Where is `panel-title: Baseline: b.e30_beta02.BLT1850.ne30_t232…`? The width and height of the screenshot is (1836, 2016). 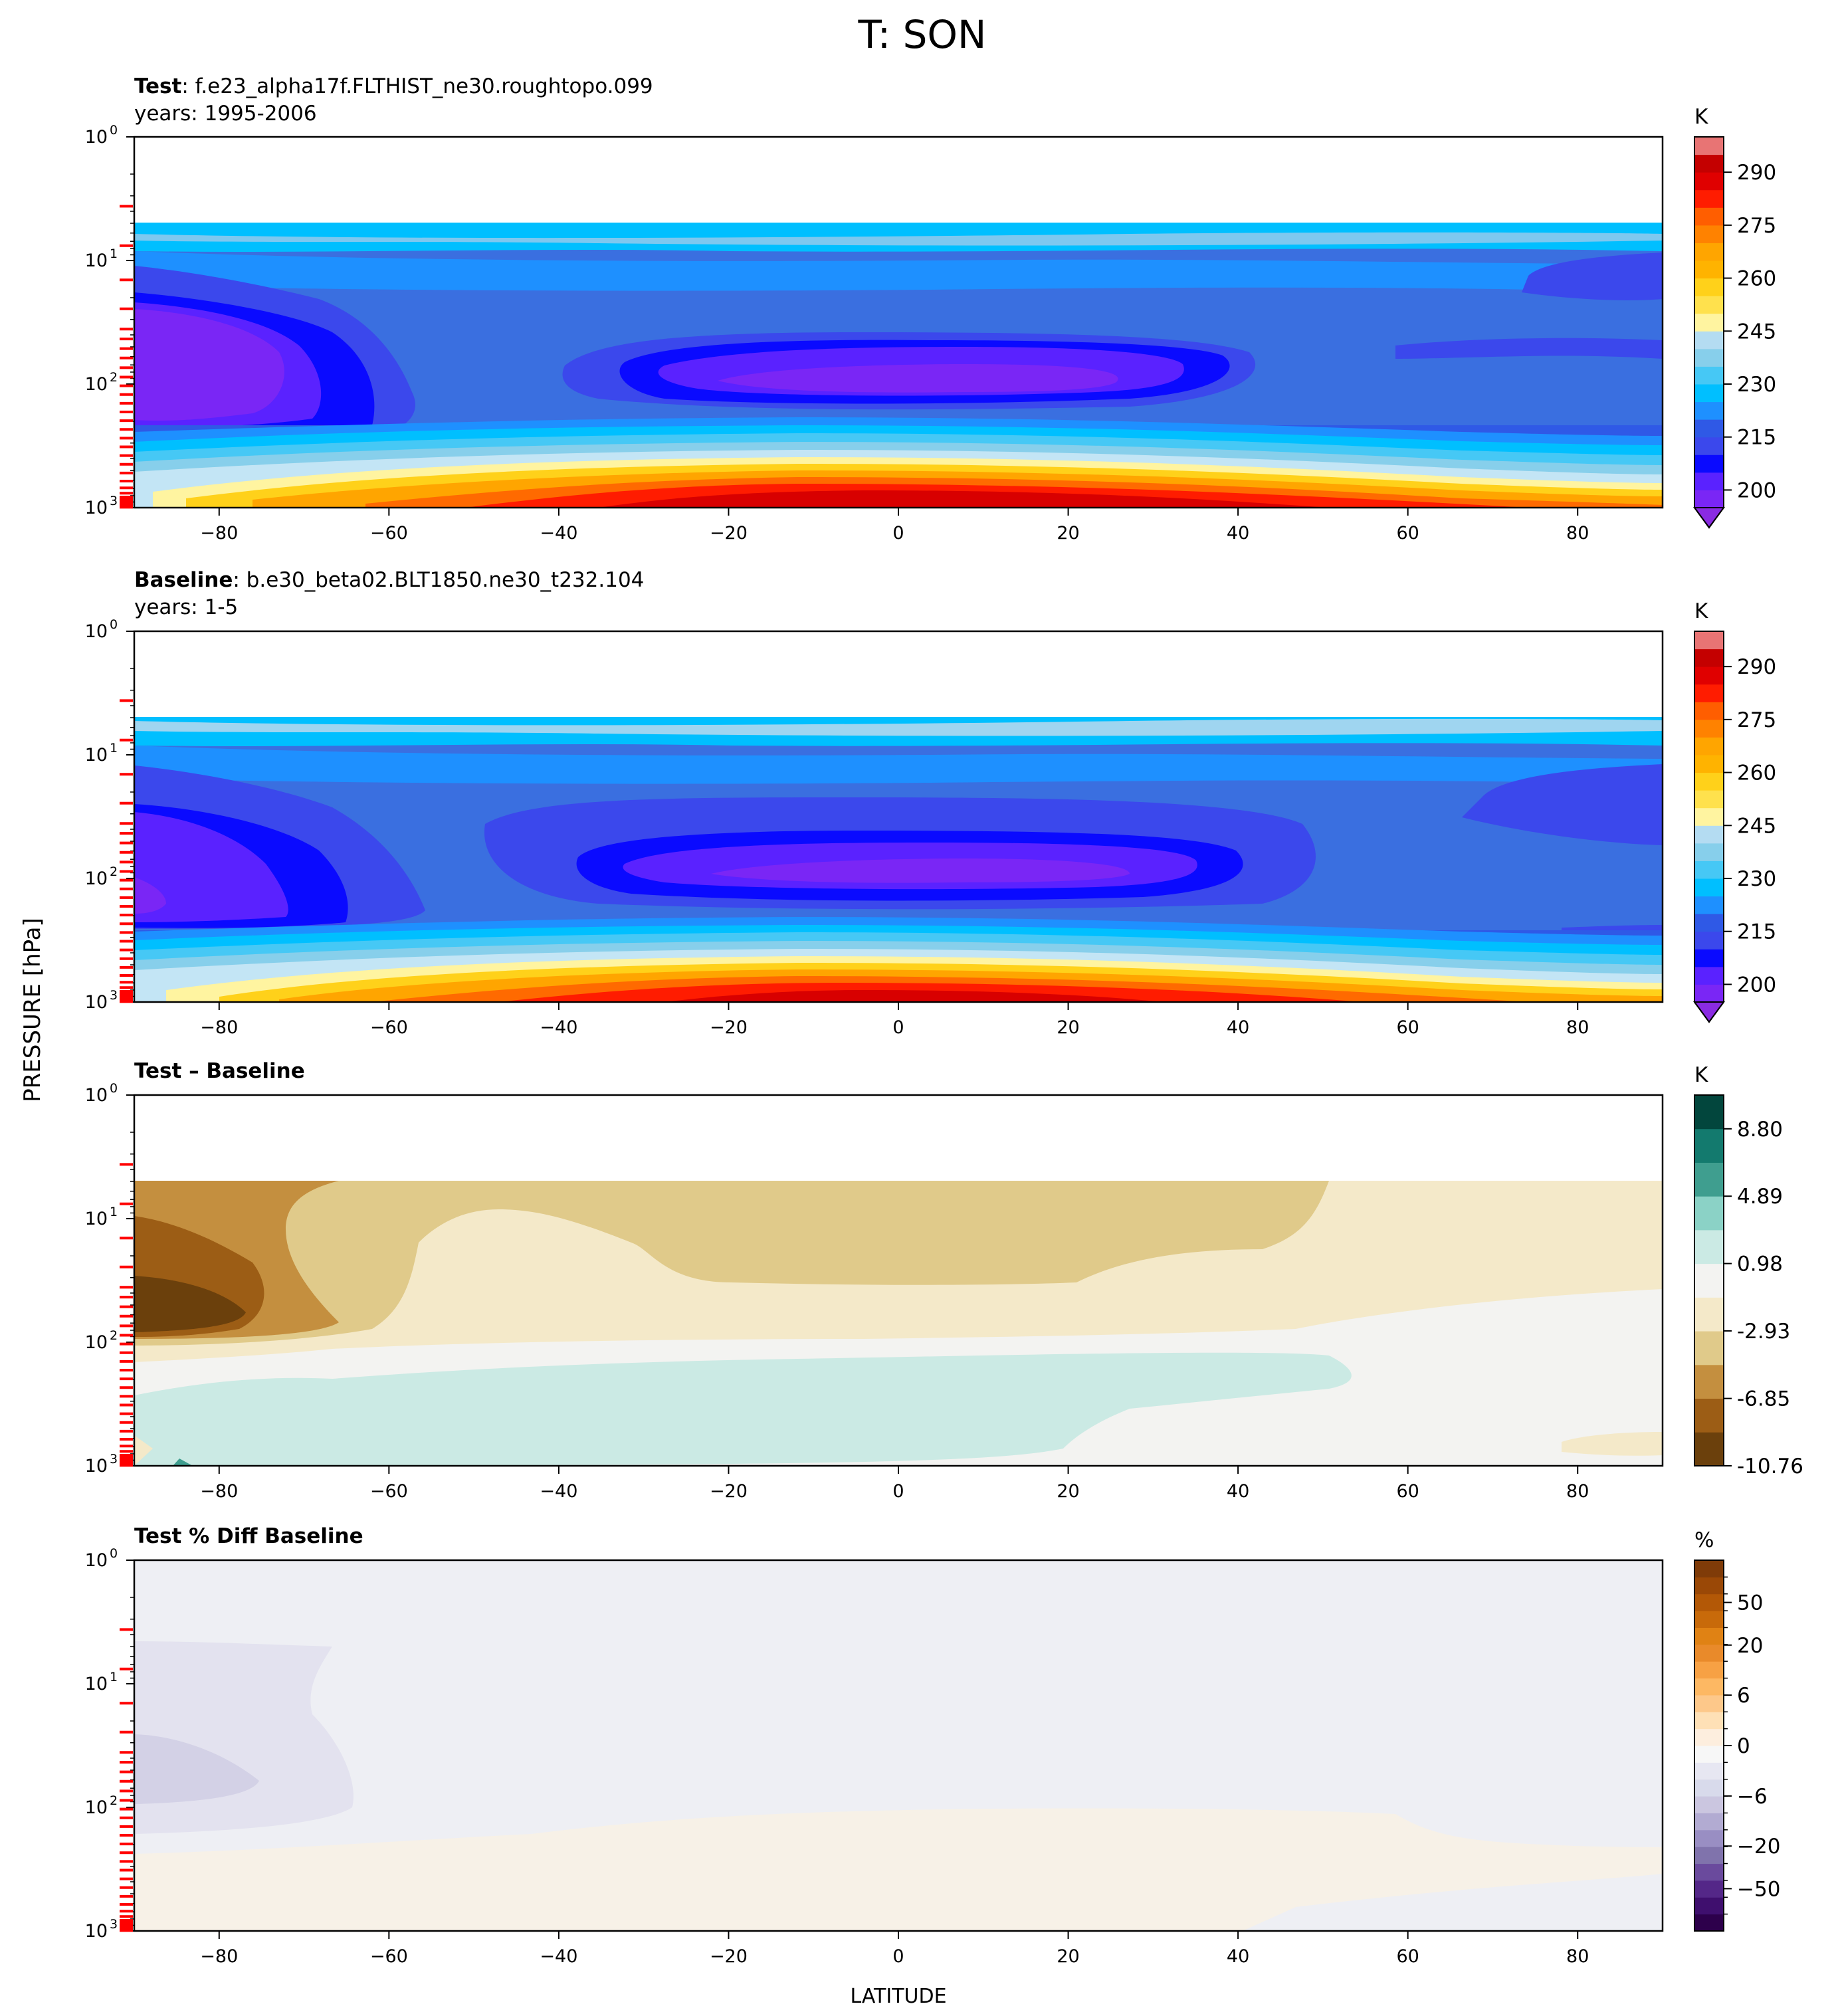 panel-title: Baseline: b.e30_beta02.BLT1850.ne30_t232… is located at coordinates (389, 580).